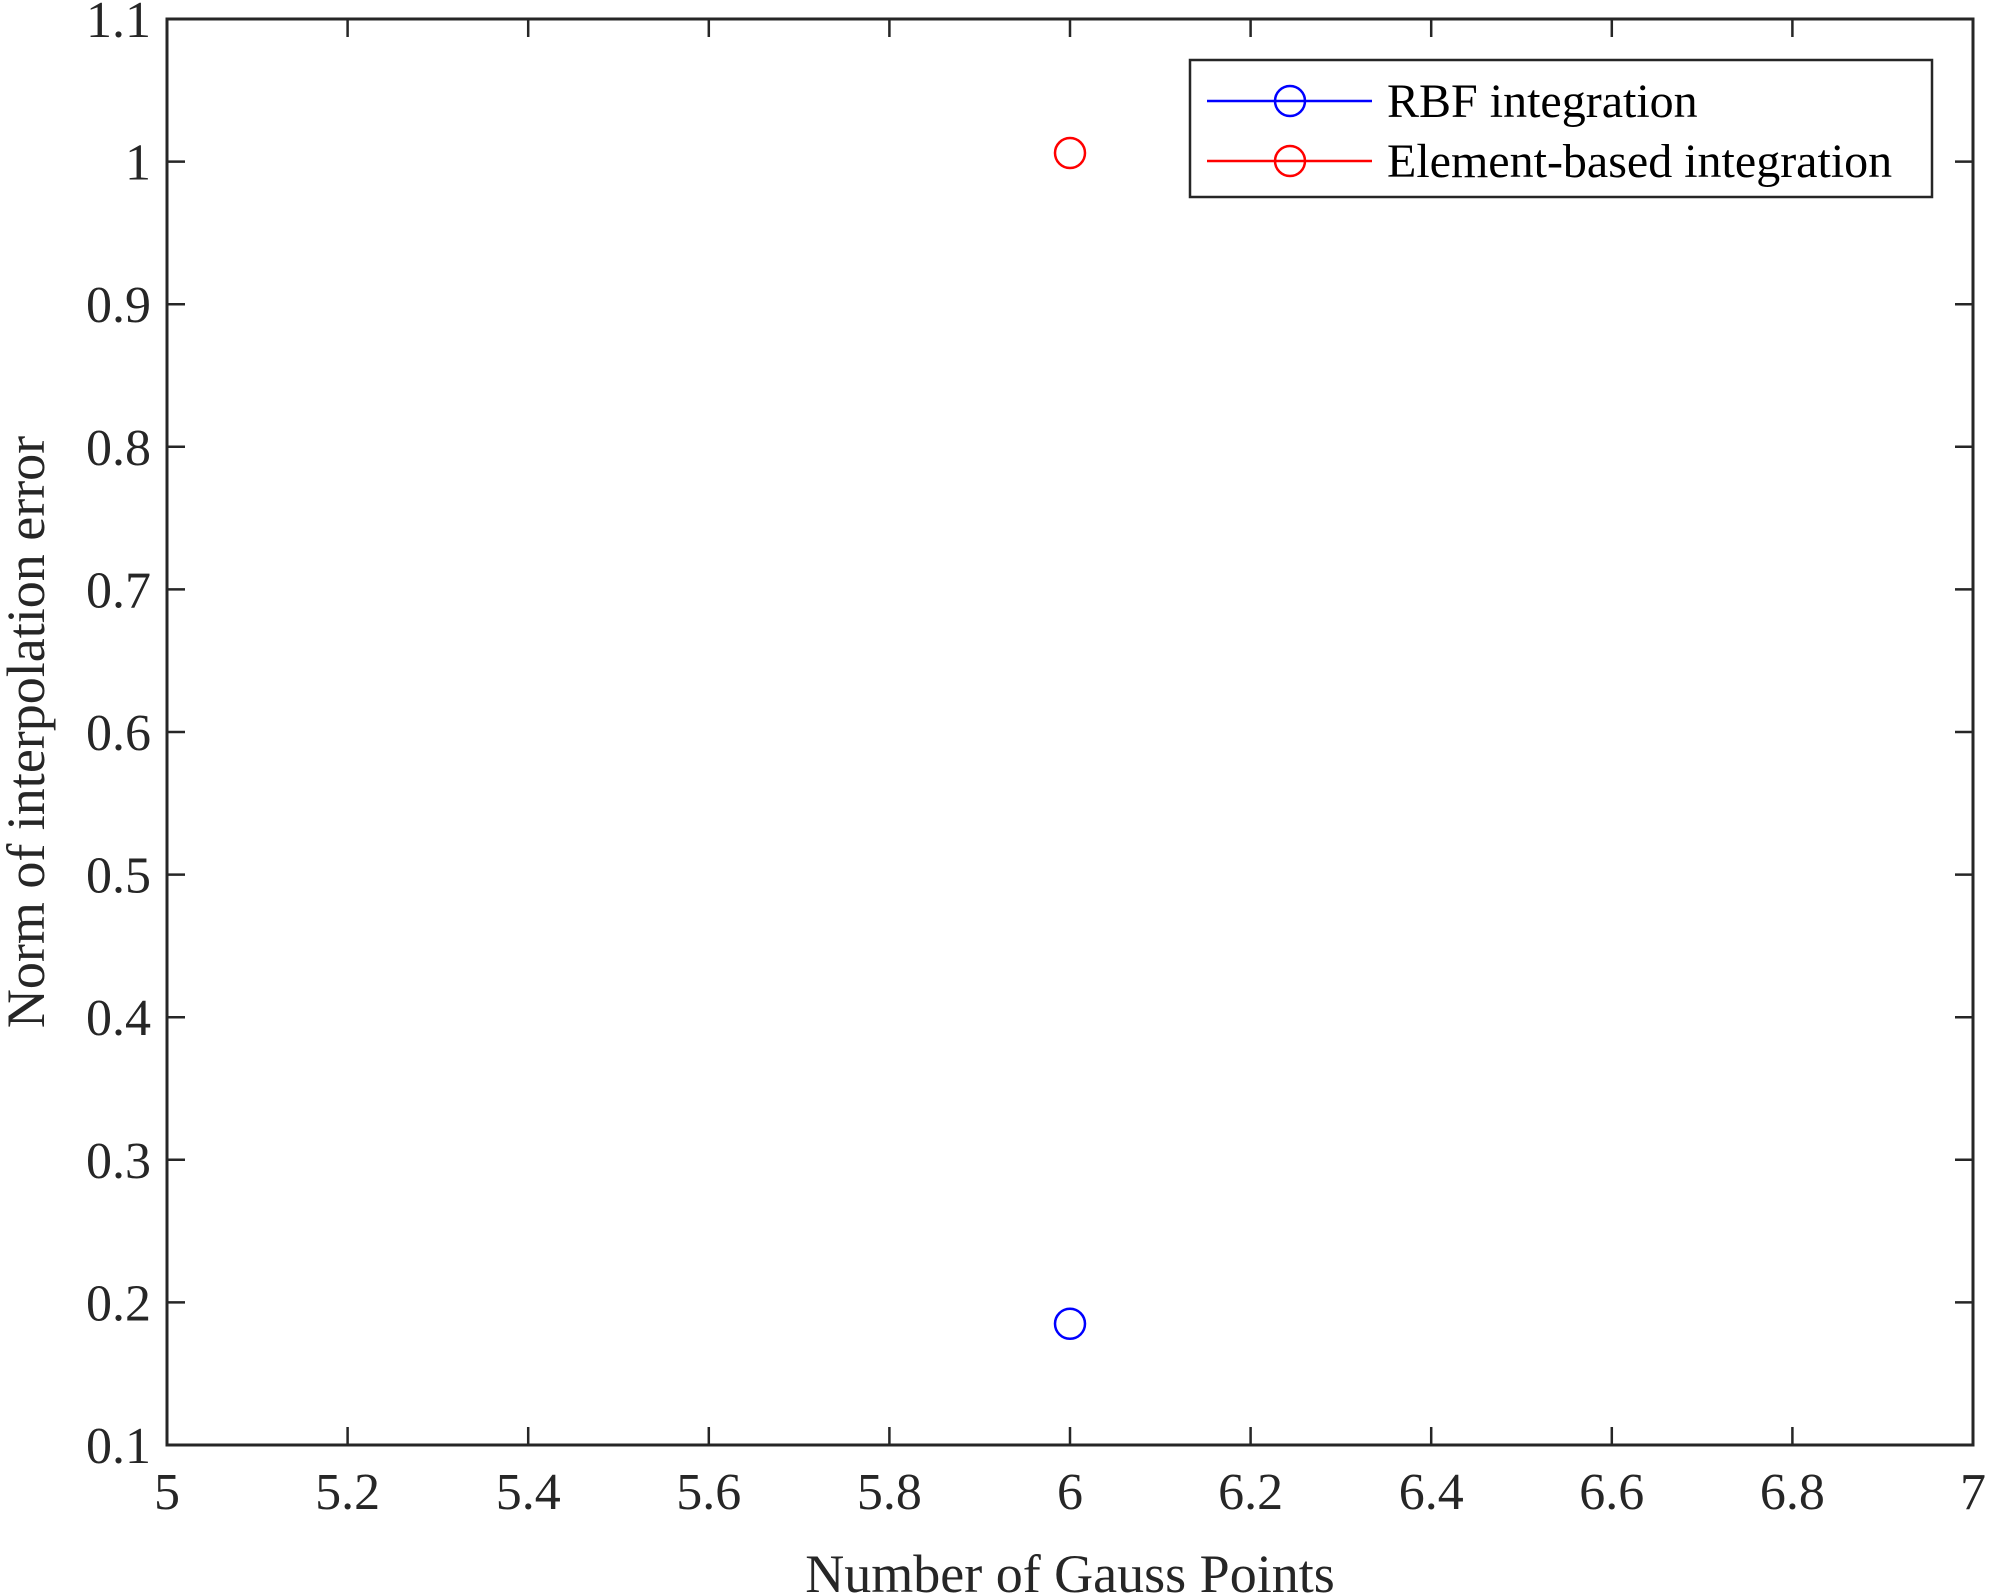  What do you see at coordinates (118, 305) in the screenshot?
I see `y-tick-label: 0.9` at bounding box center [118, 305].